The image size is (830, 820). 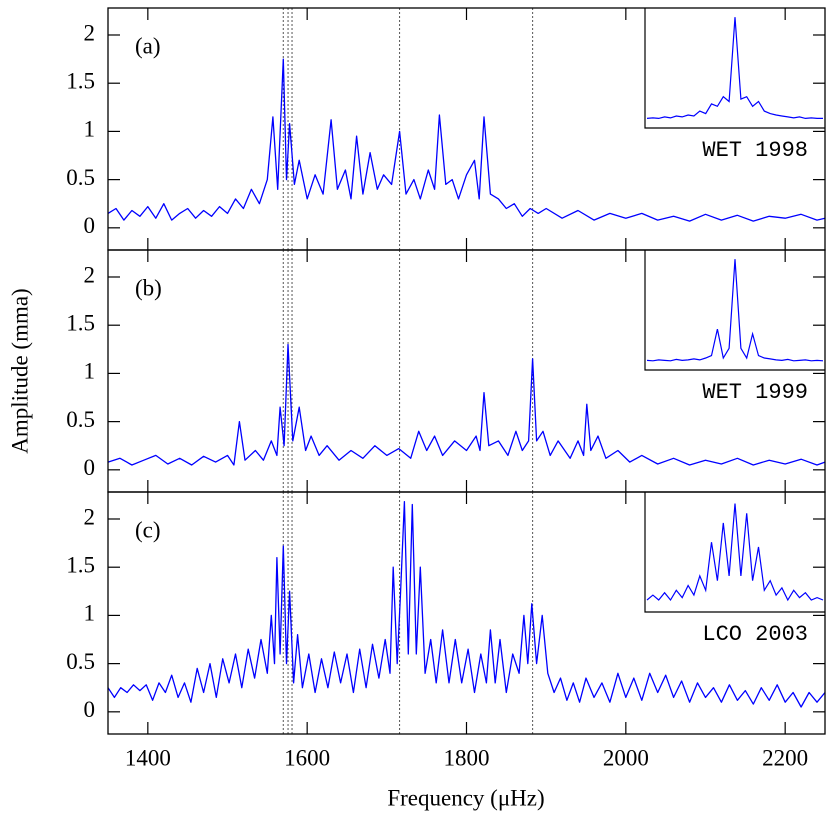 What do you see at coordinates (626, 757) in the screenshot?
I see `x-tick-label: 2000` at bounding box center [626, 757].